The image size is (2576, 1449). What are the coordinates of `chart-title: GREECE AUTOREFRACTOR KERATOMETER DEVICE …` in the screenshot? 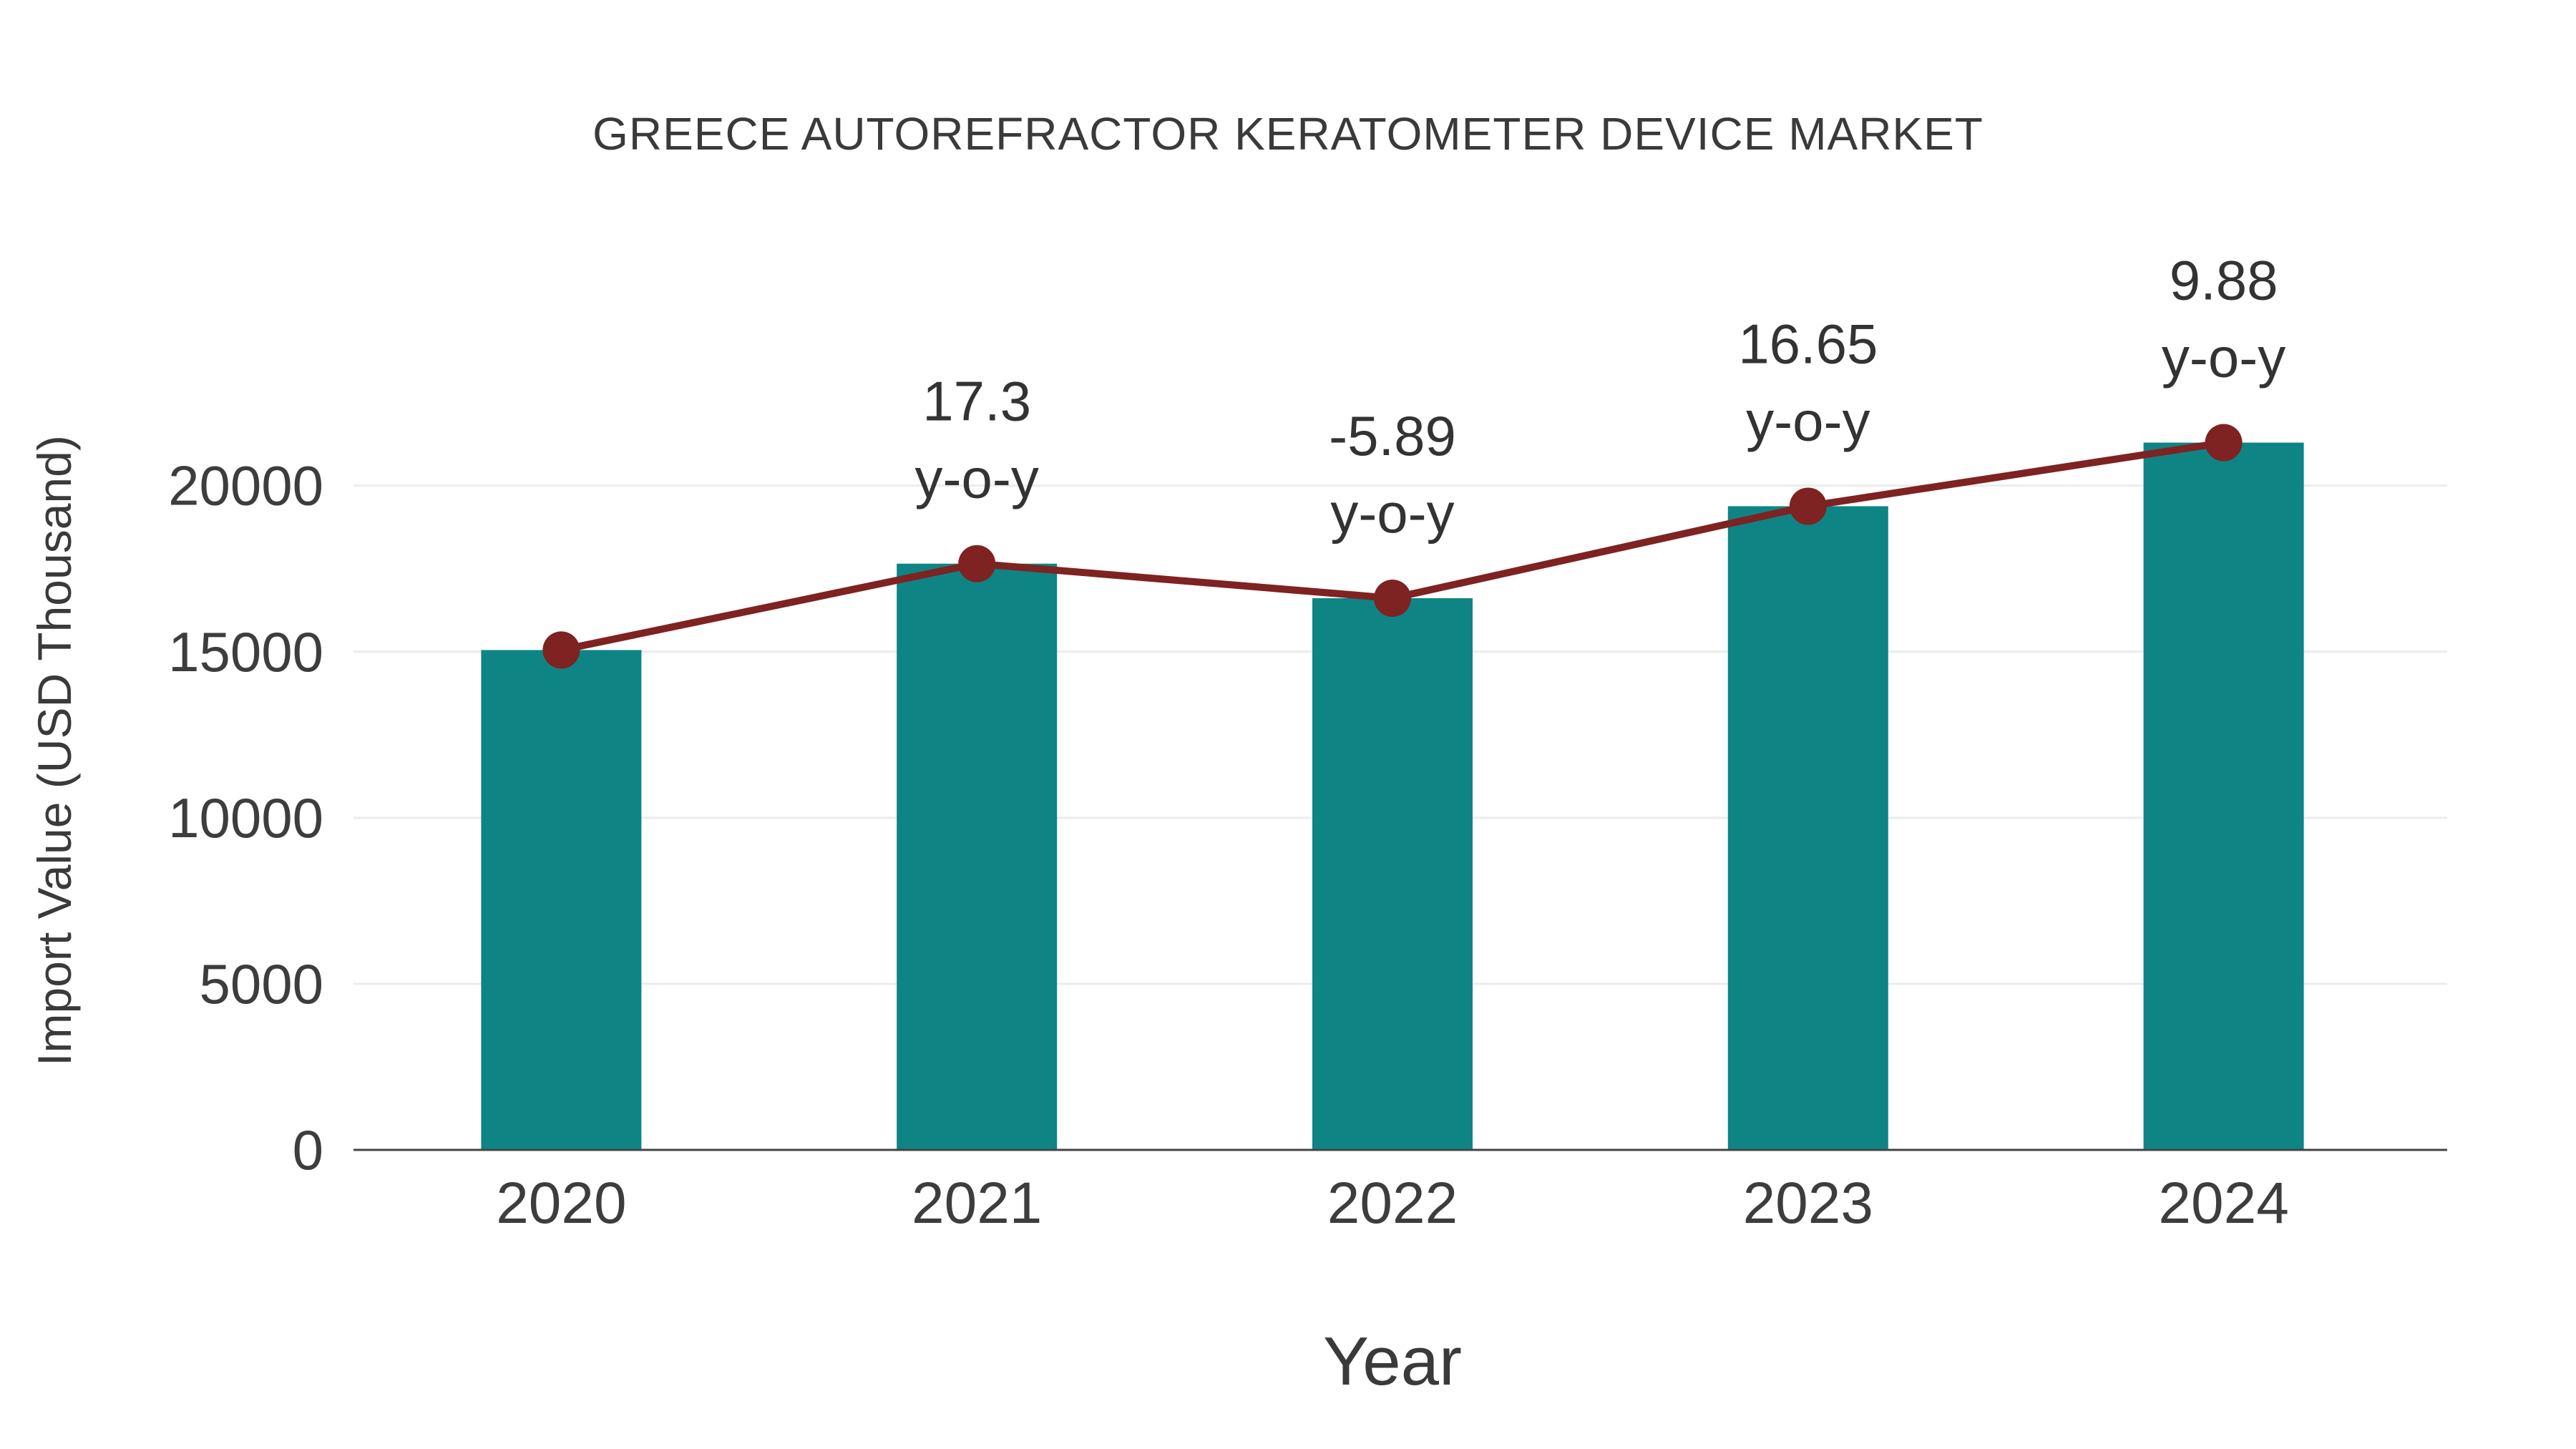 It's located at (1288, 134).